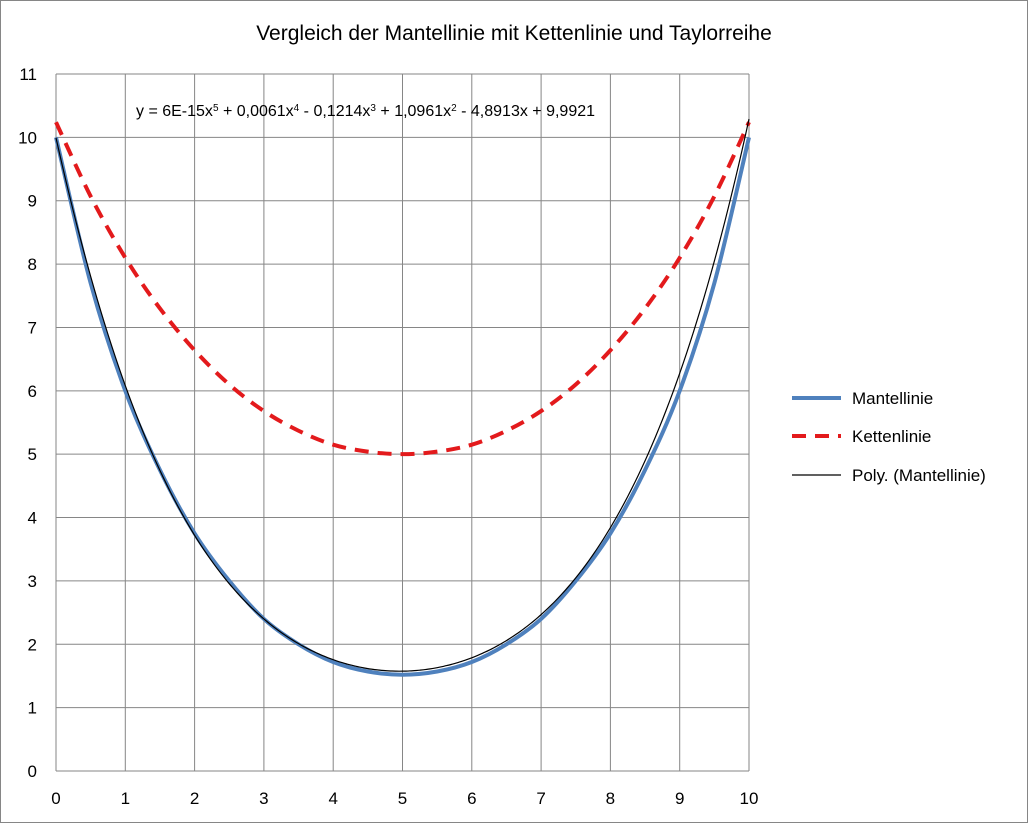 Image resolution: width=1028 pixels, height=823 pixels. What do you see at coordinates (749, 798) in the screenshot?
I see `x-tick-label: 10` at bounding box center [749, 798].